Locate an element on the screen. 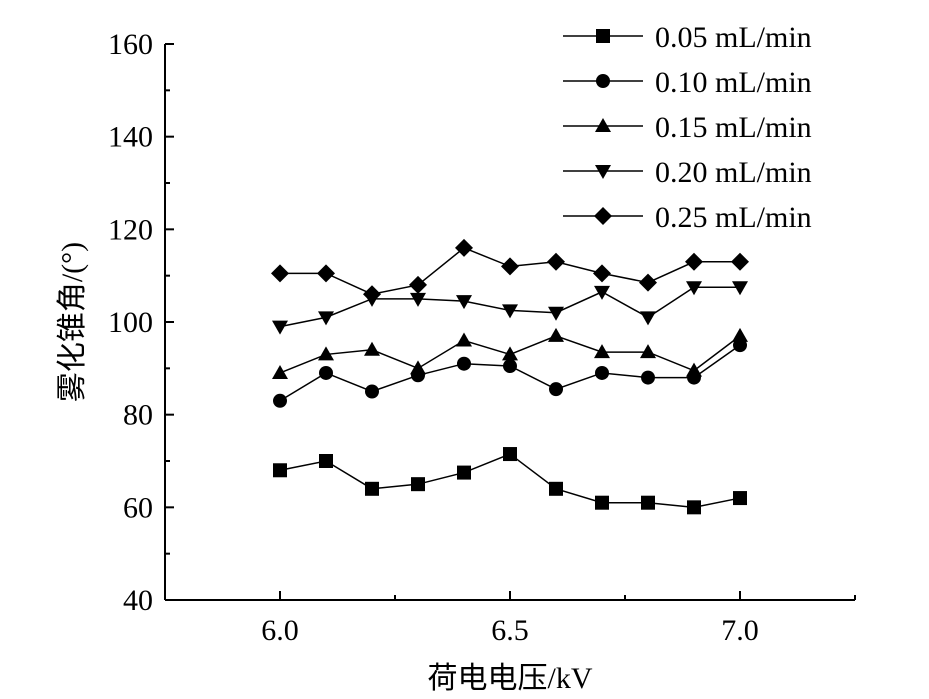 The height and width of the screenshot is (699, 929). x-axis-title: 荷电电压/kV is located at coordinates (510, 678).